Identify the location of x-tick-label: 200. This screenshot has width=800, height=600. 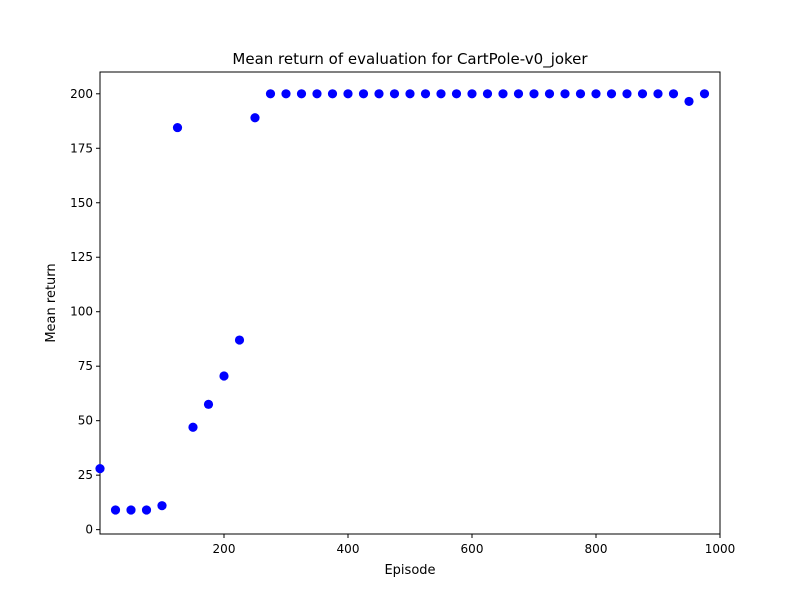
(224, 549).